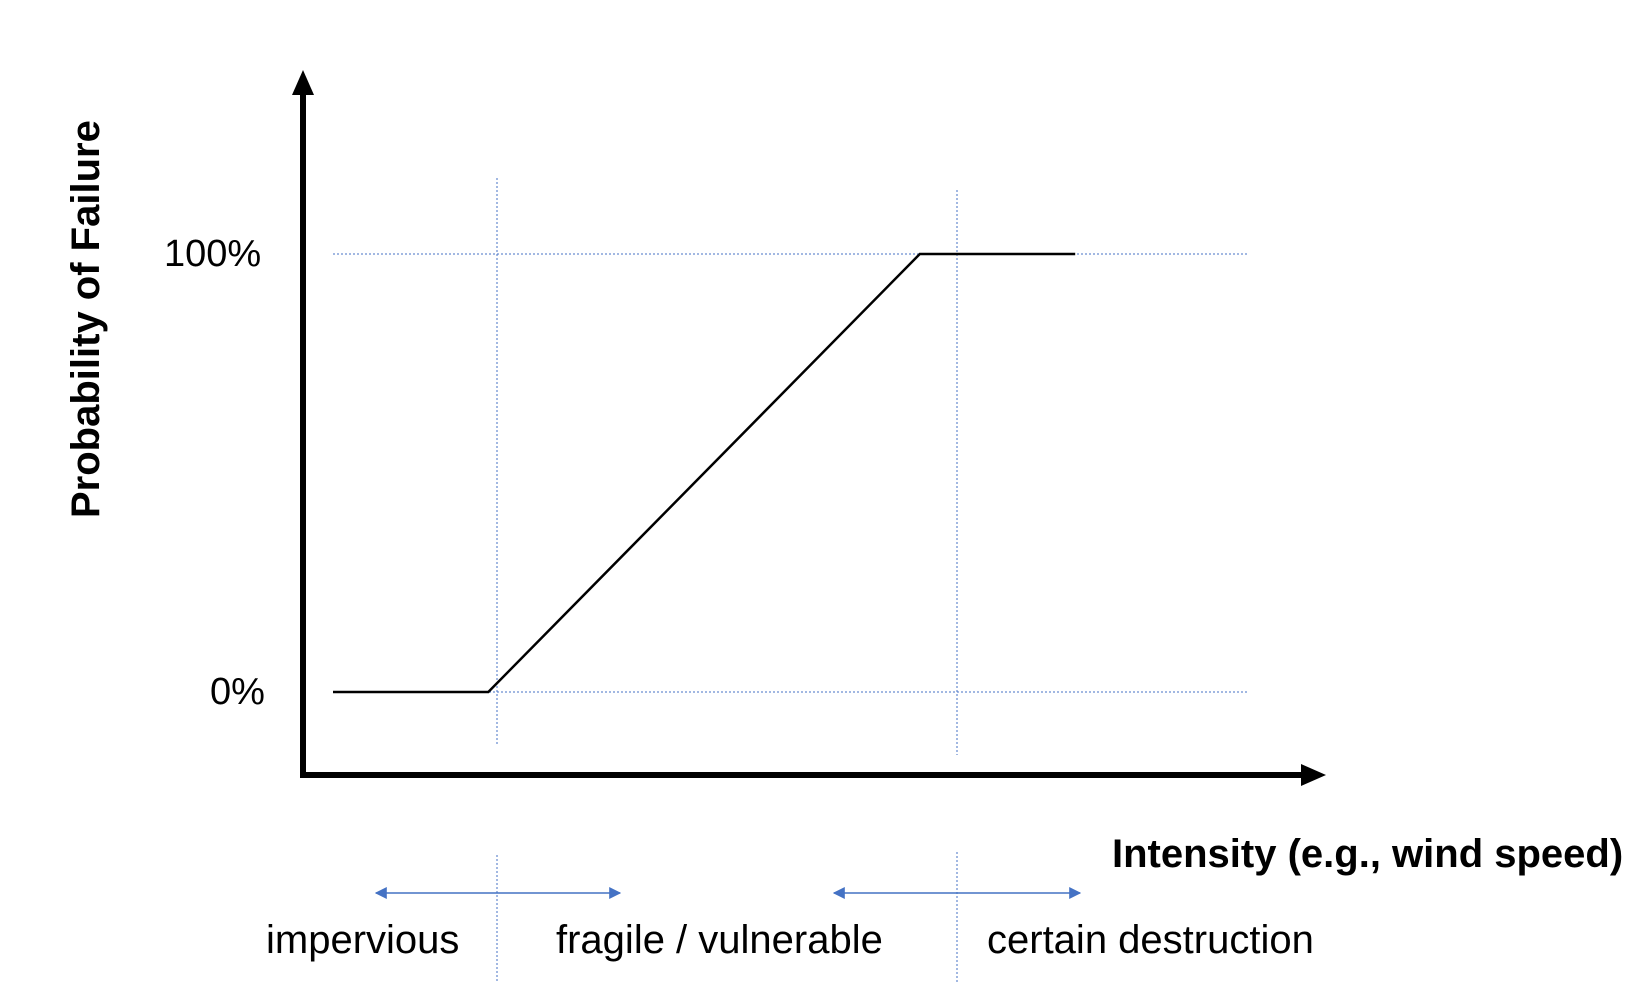 This screenshot has width=1638, height=982. I want to click on y-axis-arrowhead, so click(303, 82).